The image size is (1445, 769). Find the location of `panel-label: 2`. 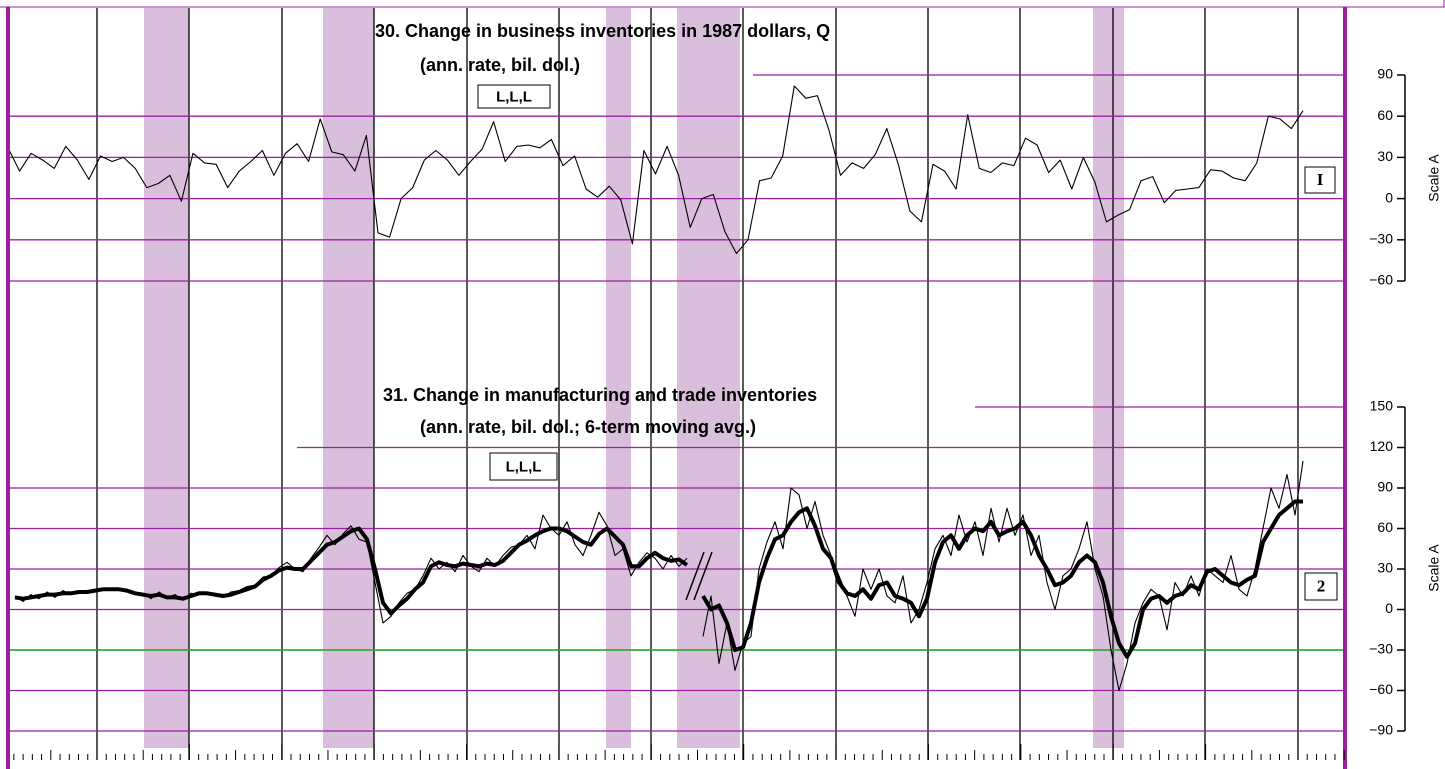

panel-label: 2 is located at coordinates (1321, 585).